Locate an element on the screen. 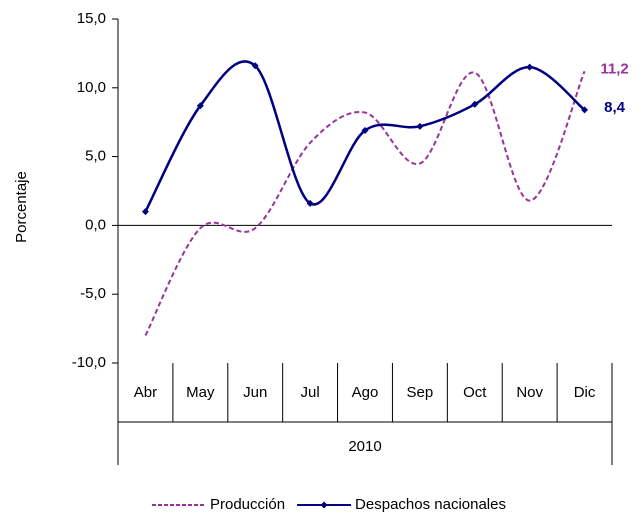 This screenshot has width=642, height=516. y-tick-label: -5,0 is located at coordinates (93, 293).